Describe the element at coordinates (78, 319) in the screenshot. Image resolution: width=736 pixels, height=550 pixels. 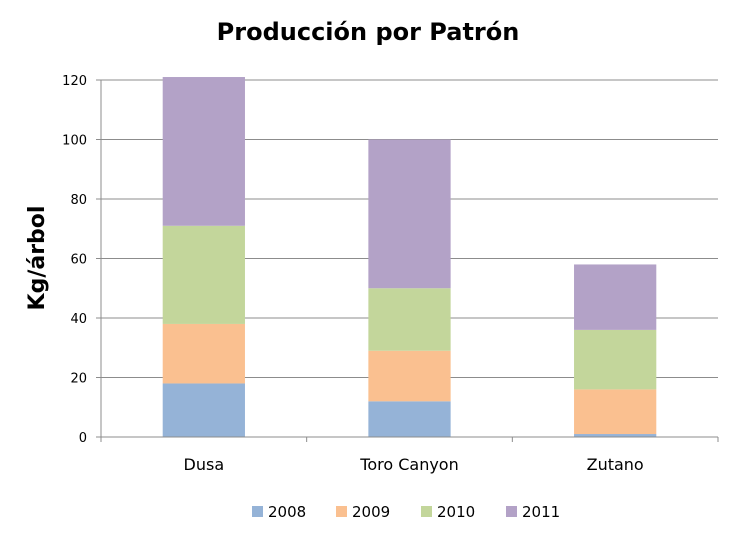
I see `y-tick-label: 40` at that location.